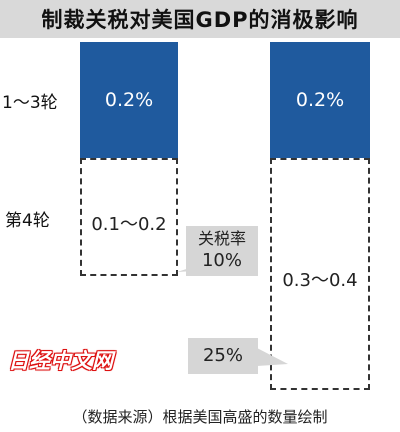 The width and height of the screenshot is (400, 432). What do you see at coordinates (30, 103) in the screenshot?
I see `row-label-rounds-1-3: 1～3轮` at bounding box center [30, 103].